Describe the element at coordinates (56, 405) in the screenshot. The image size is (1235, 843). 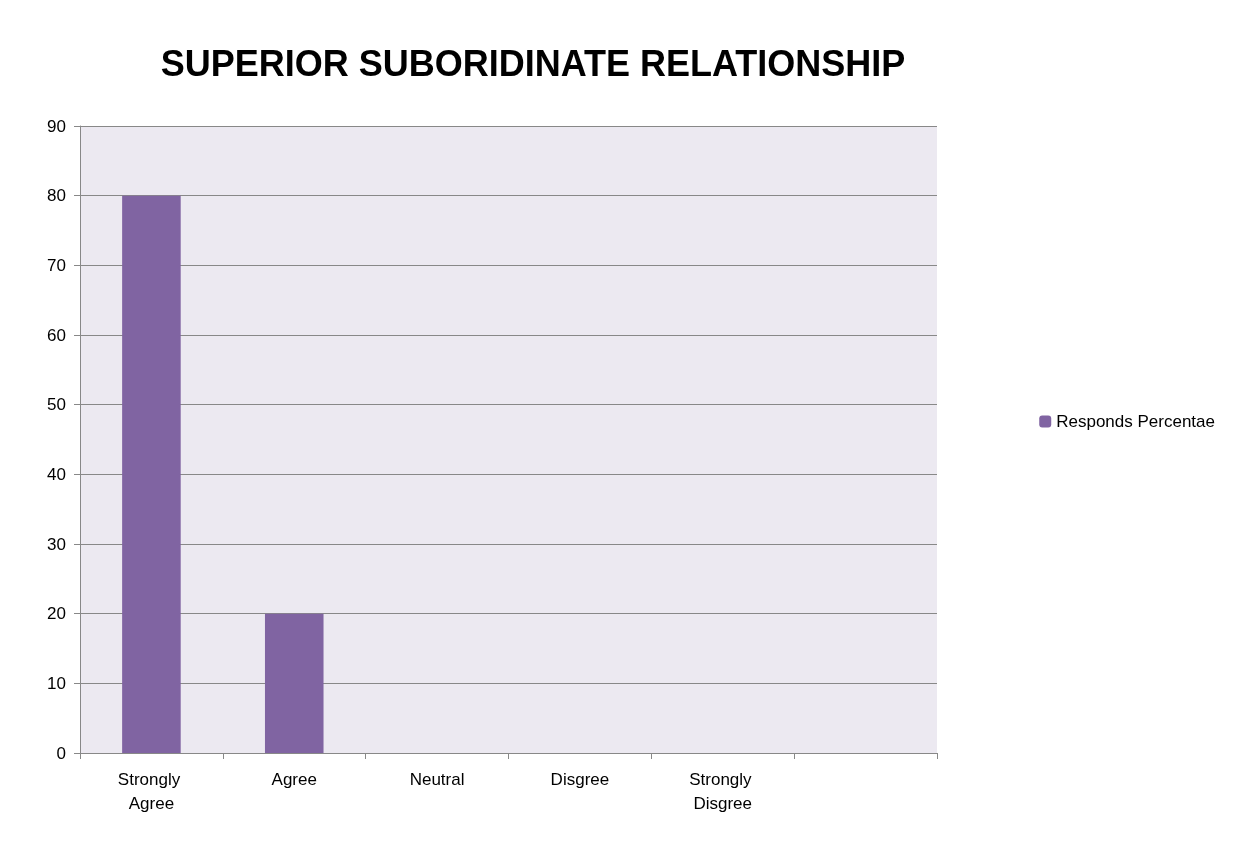
I see `y-tick-label: 50` at that location.